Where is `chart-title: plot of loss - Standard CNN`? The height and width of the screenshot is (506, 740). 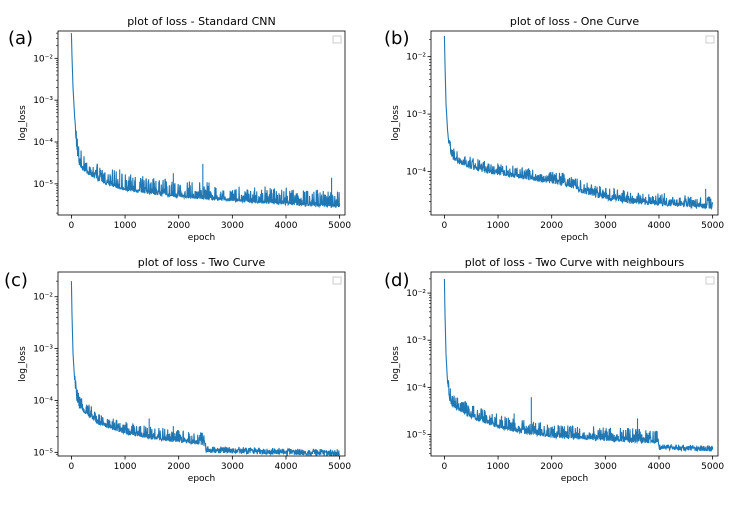
chart-title: plot of loss - Standard CNN is located at coordinates (201, 21).